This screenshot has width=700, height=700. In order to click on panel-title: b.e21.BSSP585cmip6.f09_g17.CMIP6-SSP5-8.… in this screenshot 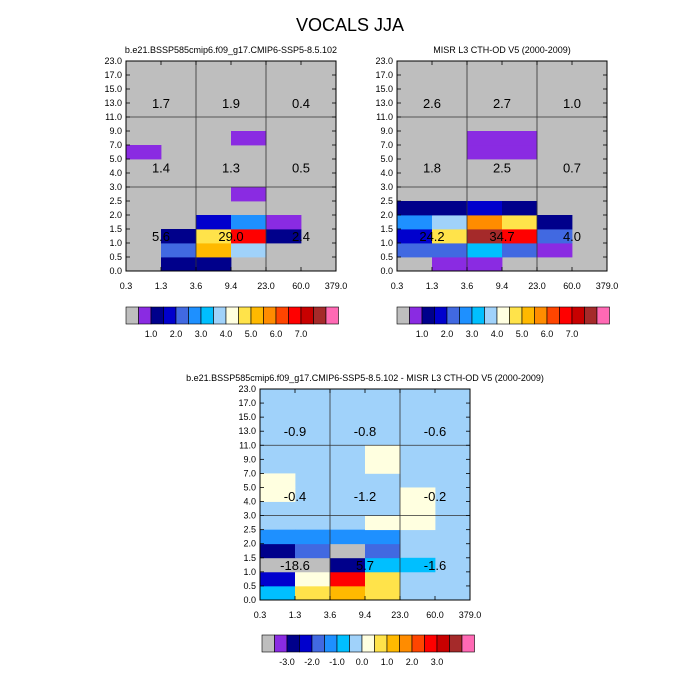, I will do `click(365, 378)`.